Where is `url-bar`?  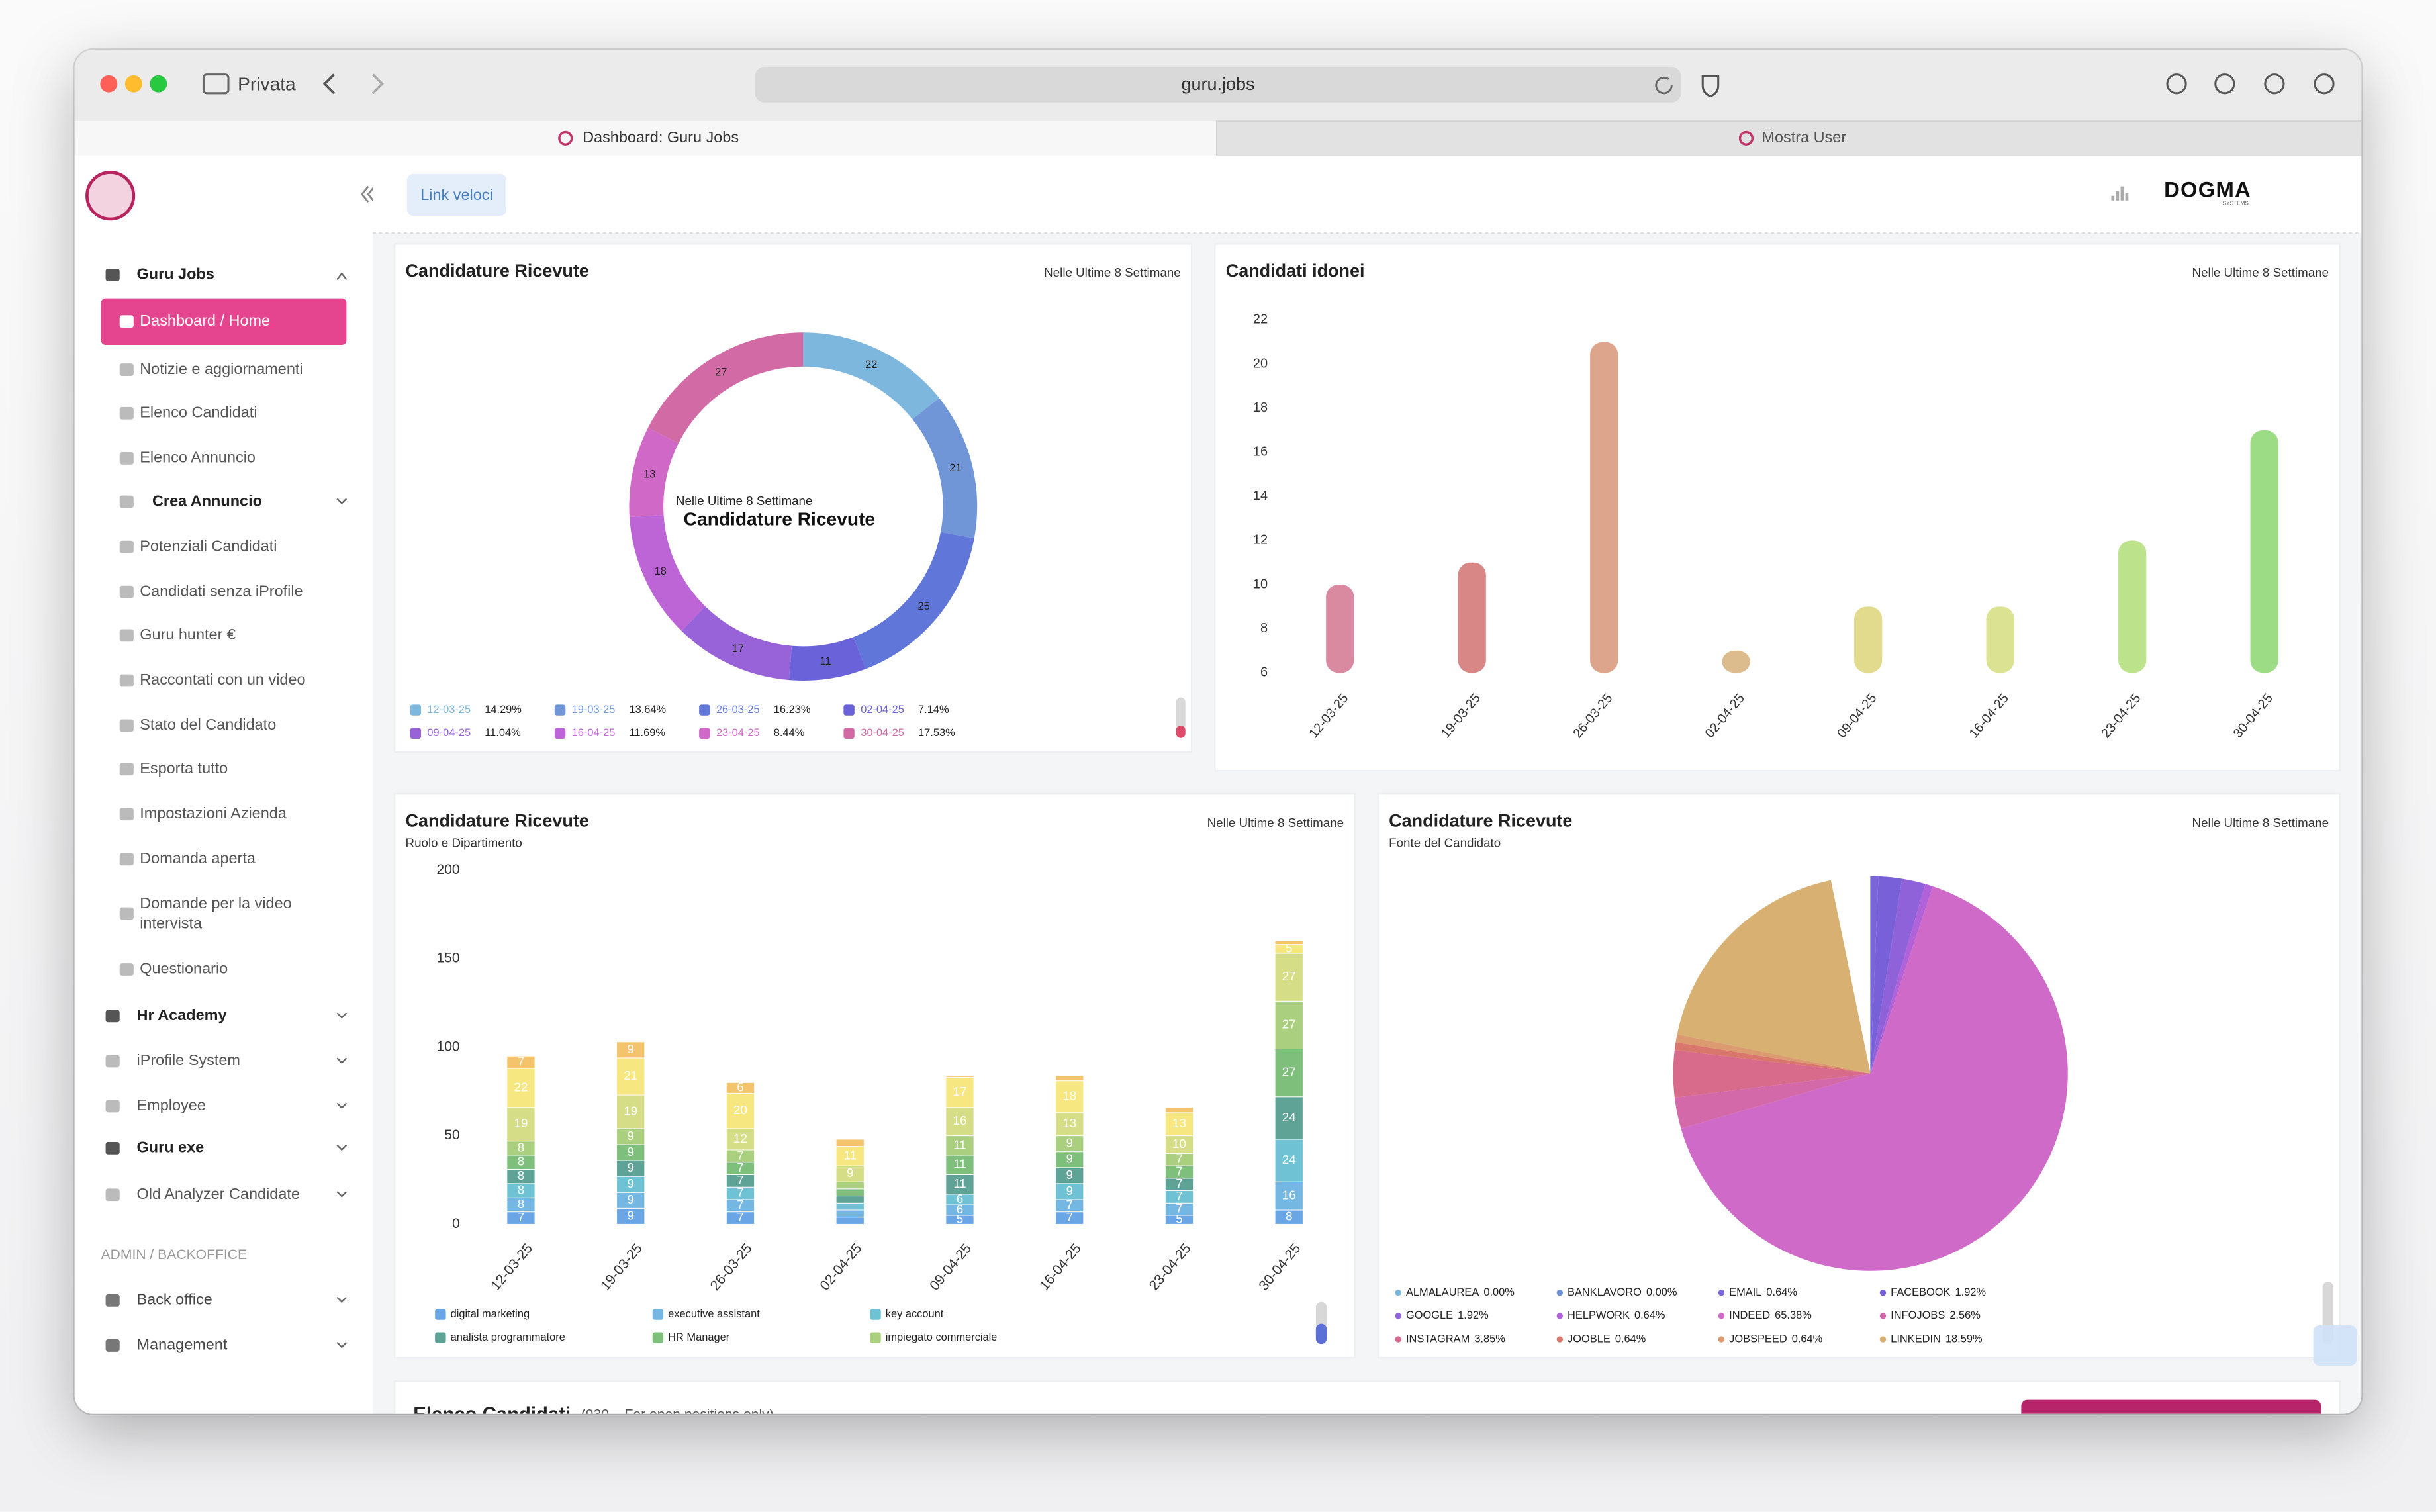
url-bar is located at coordinates (1218, 84).